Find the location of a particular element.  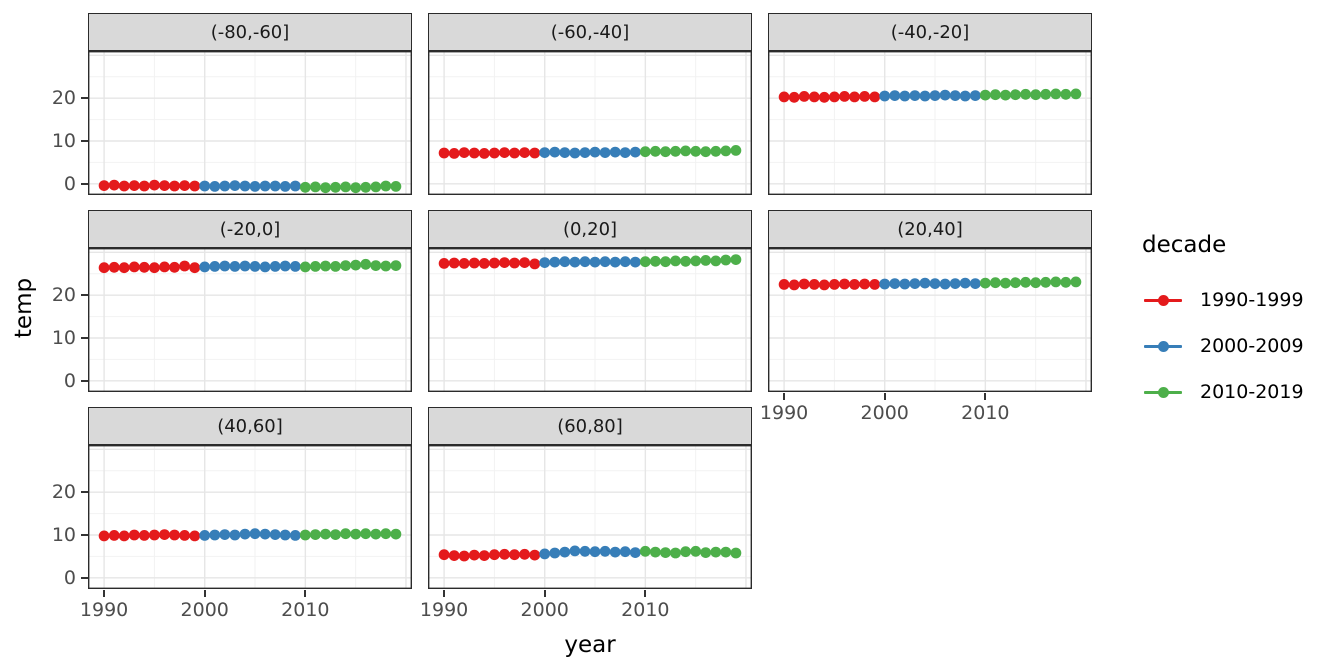

facet-strip: (-60,-40] is located at coordinates (590, 32).